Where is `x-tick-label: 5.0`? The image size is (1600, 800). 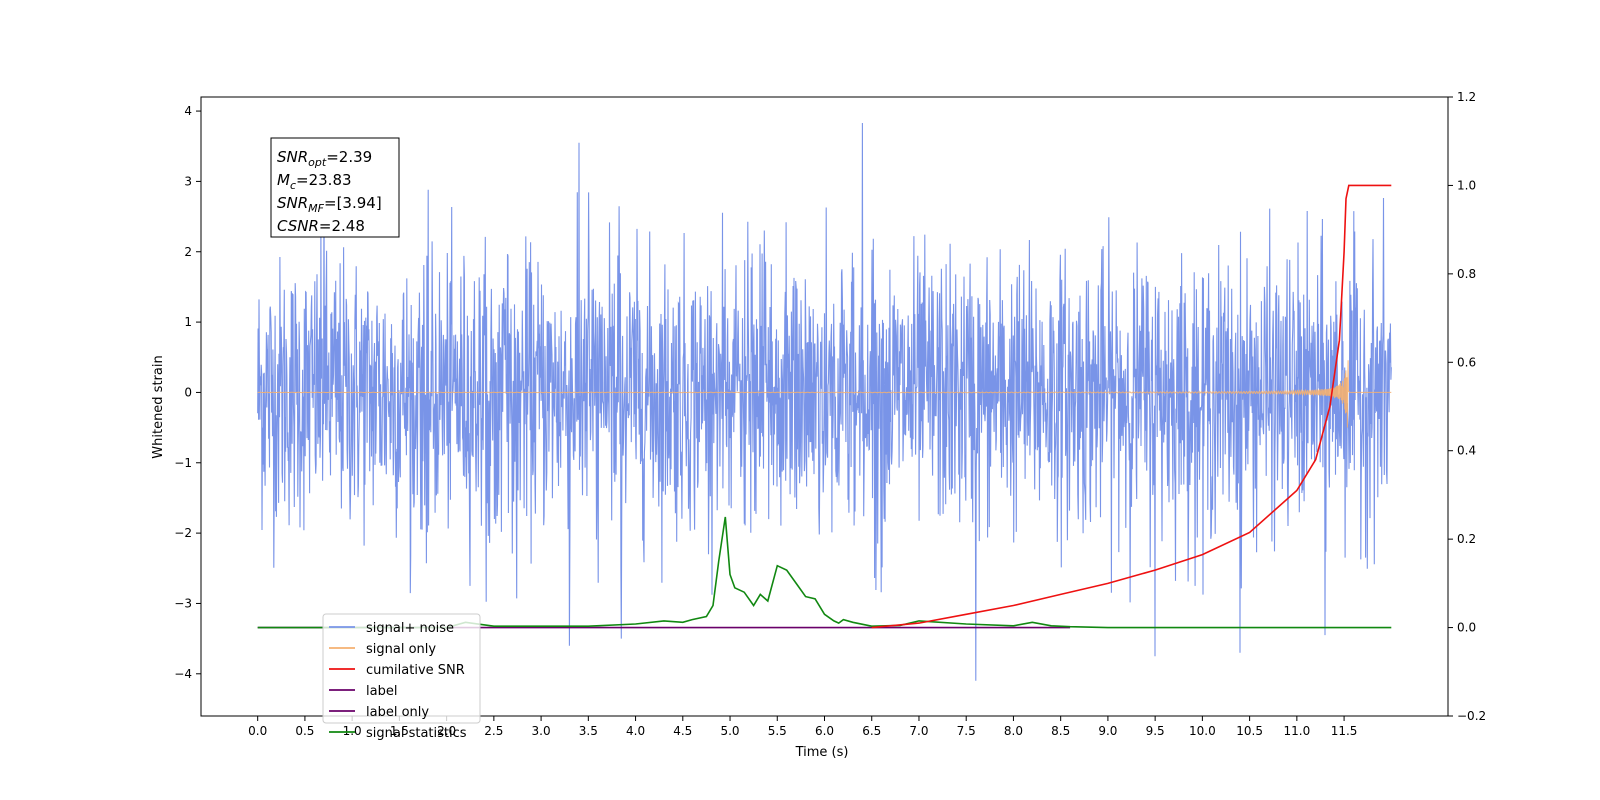 x-tick-label: 5.0 is located at coordinates (729, 731).